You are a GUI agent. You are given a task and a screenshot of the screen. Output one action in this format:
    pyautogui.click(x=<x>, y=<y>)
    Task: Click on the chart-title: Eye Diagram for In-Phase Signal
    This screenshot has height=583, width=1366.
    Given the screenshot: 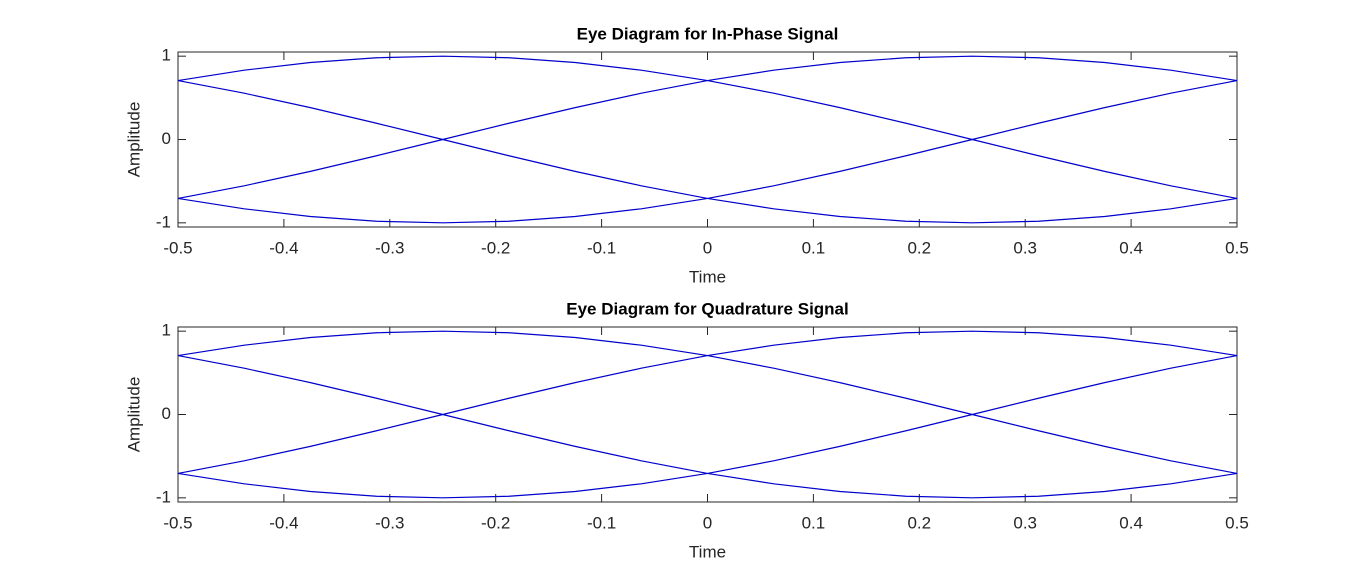 What is the action you would take?
    pyautogui.click(x=708, y=33)
    